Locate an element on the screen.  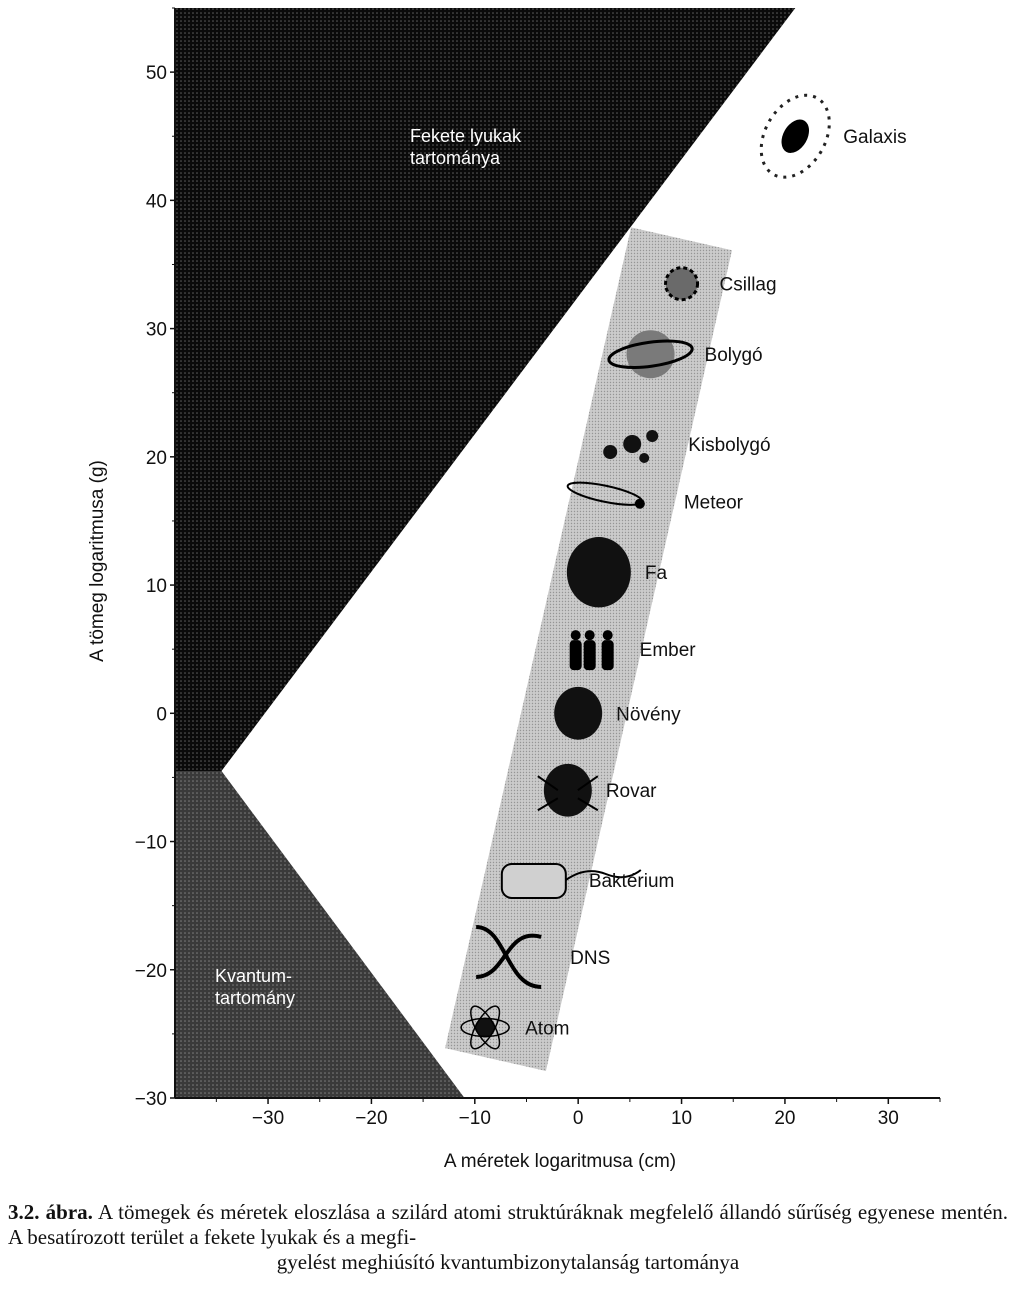
object-fa: Fa is located at coordinates (617, 572).